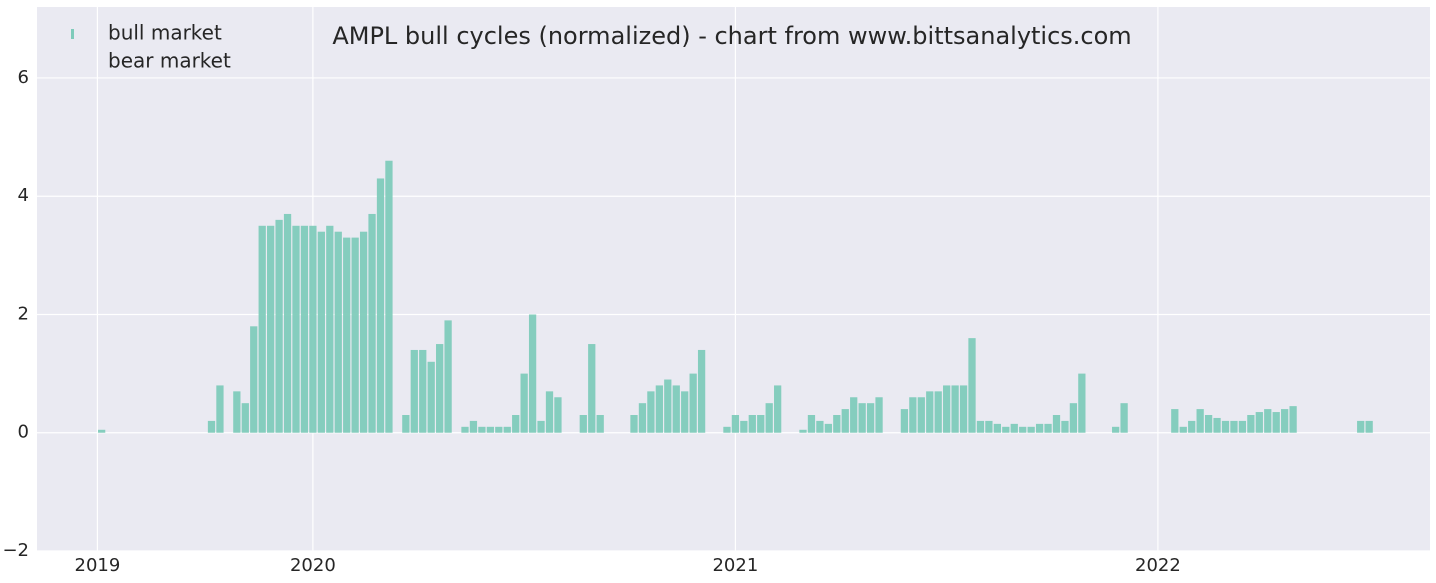 This screenshot has height=583, width=1436. I want to click on x-tick-label: 2020, so click(313, 565).